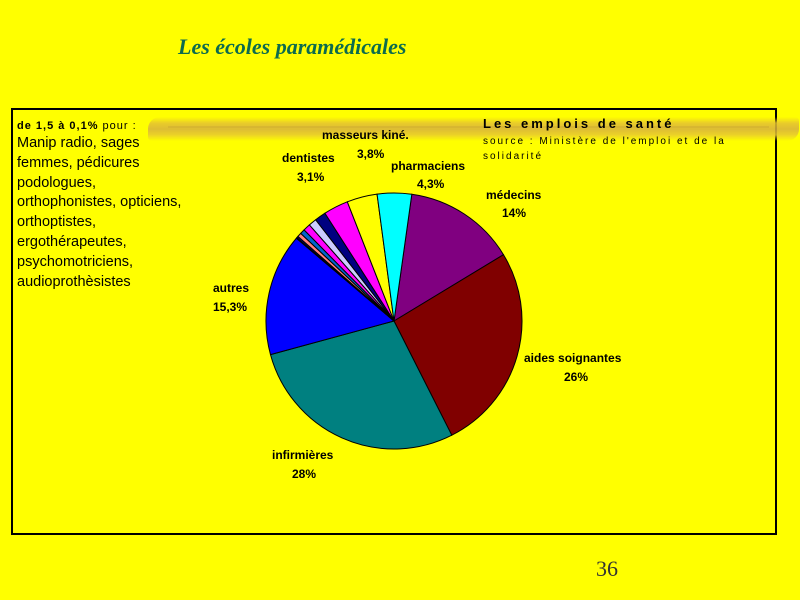 The width and height of the screenshot is (800, 600). I want to click on slice-label-medecins: médecins 14%, so click(514, 204).